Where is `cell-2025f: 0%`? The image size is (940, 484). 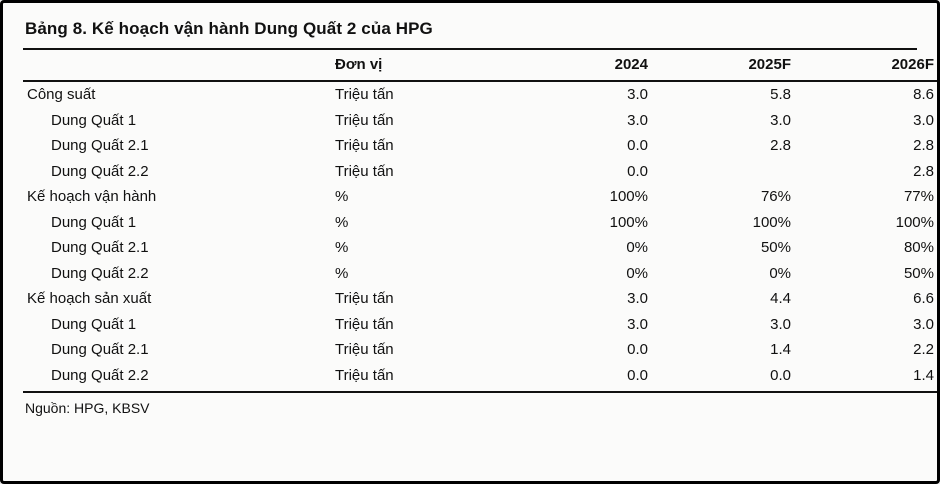
cell-2025f: 0% is located at coordinates (780, 273).